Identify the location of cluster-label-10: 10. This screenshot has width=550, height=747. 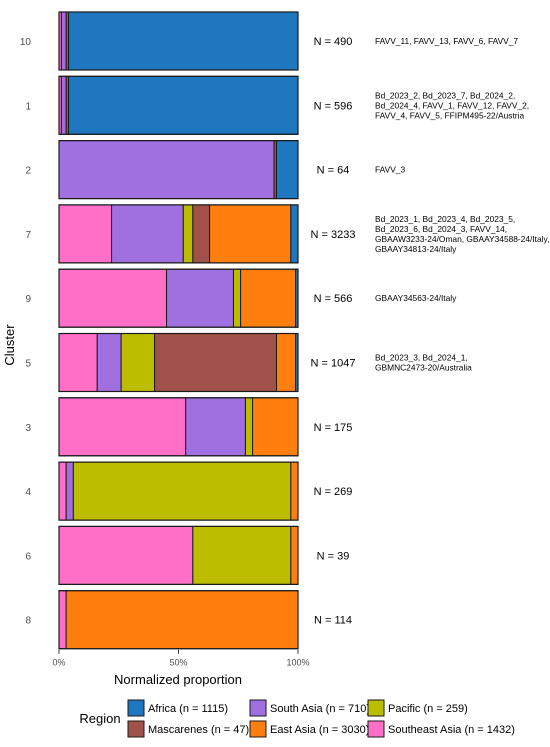
(26, 42).